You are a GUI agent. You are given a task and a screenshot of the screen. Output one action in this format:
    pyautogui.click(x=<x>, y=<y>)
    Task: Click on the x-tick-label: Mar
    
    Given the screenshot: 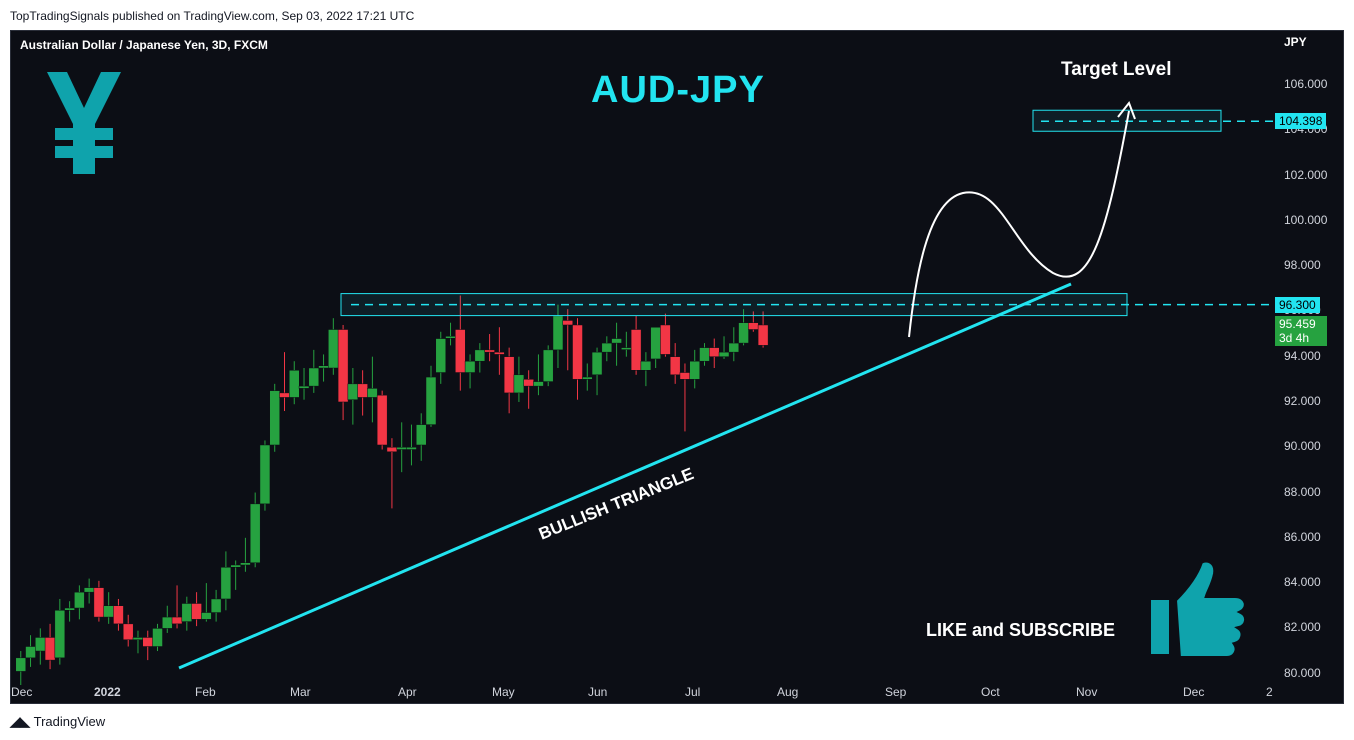 What is the action you would take?
    pyautogui.click(x=300, y=692)
    